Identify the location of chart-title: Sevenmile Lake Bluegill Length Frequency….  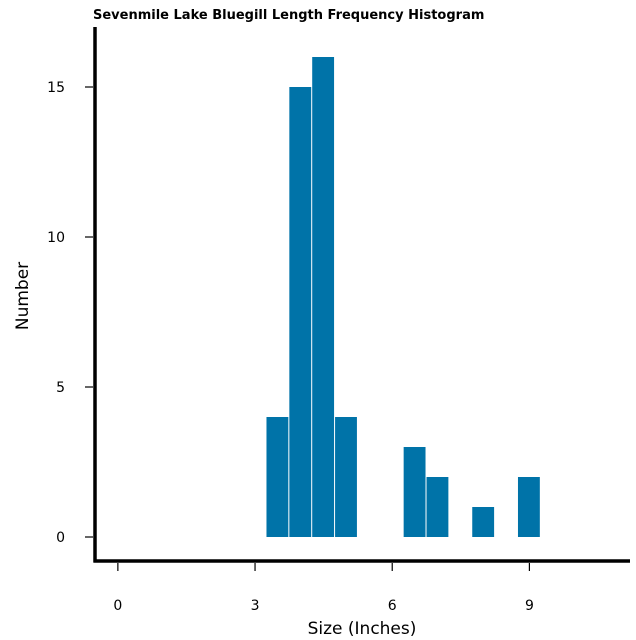
(288, 15).